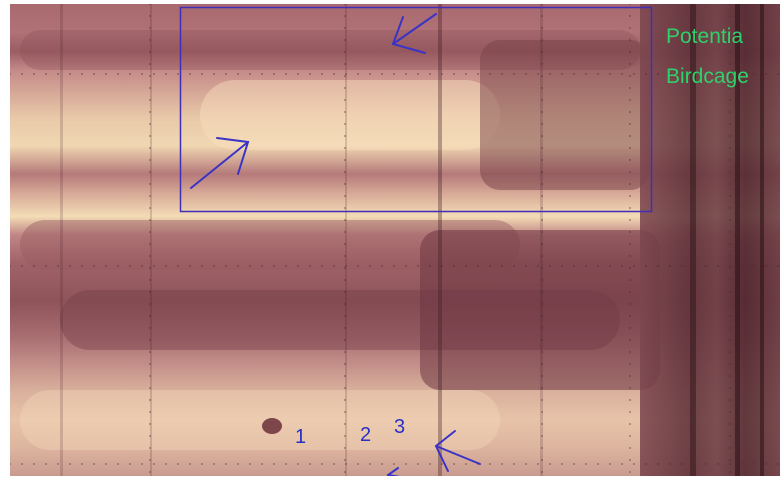  I want to click on tissue-spot, so click(272, 426).